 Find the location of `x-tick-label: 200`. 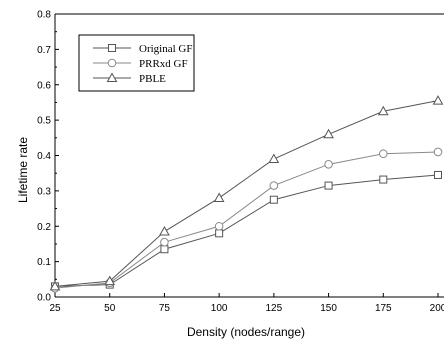

x-tick-label: 200 is located at coordinates (437, 308).